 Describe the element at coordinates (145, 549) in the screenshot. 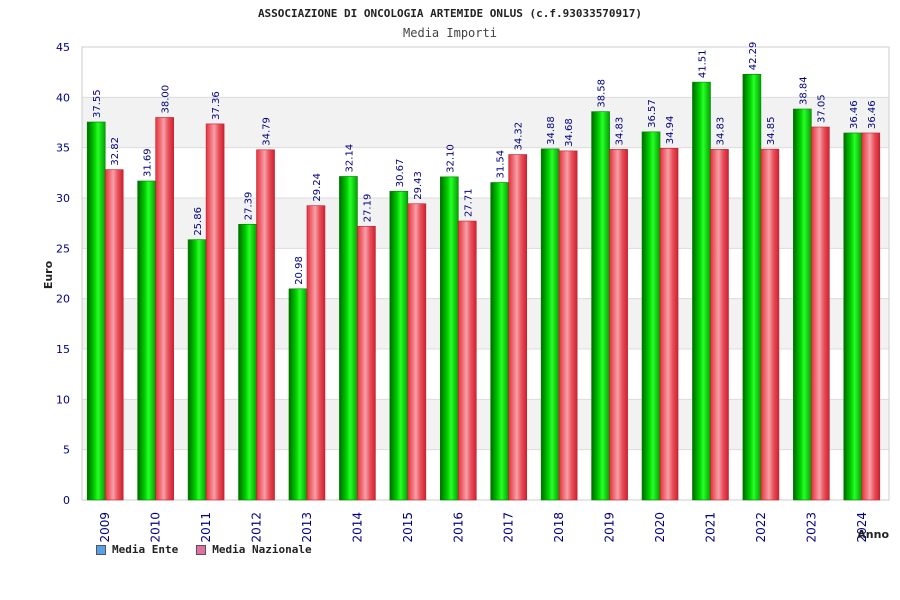

I see `legend-label-media-ente: Media Ente` at that location.